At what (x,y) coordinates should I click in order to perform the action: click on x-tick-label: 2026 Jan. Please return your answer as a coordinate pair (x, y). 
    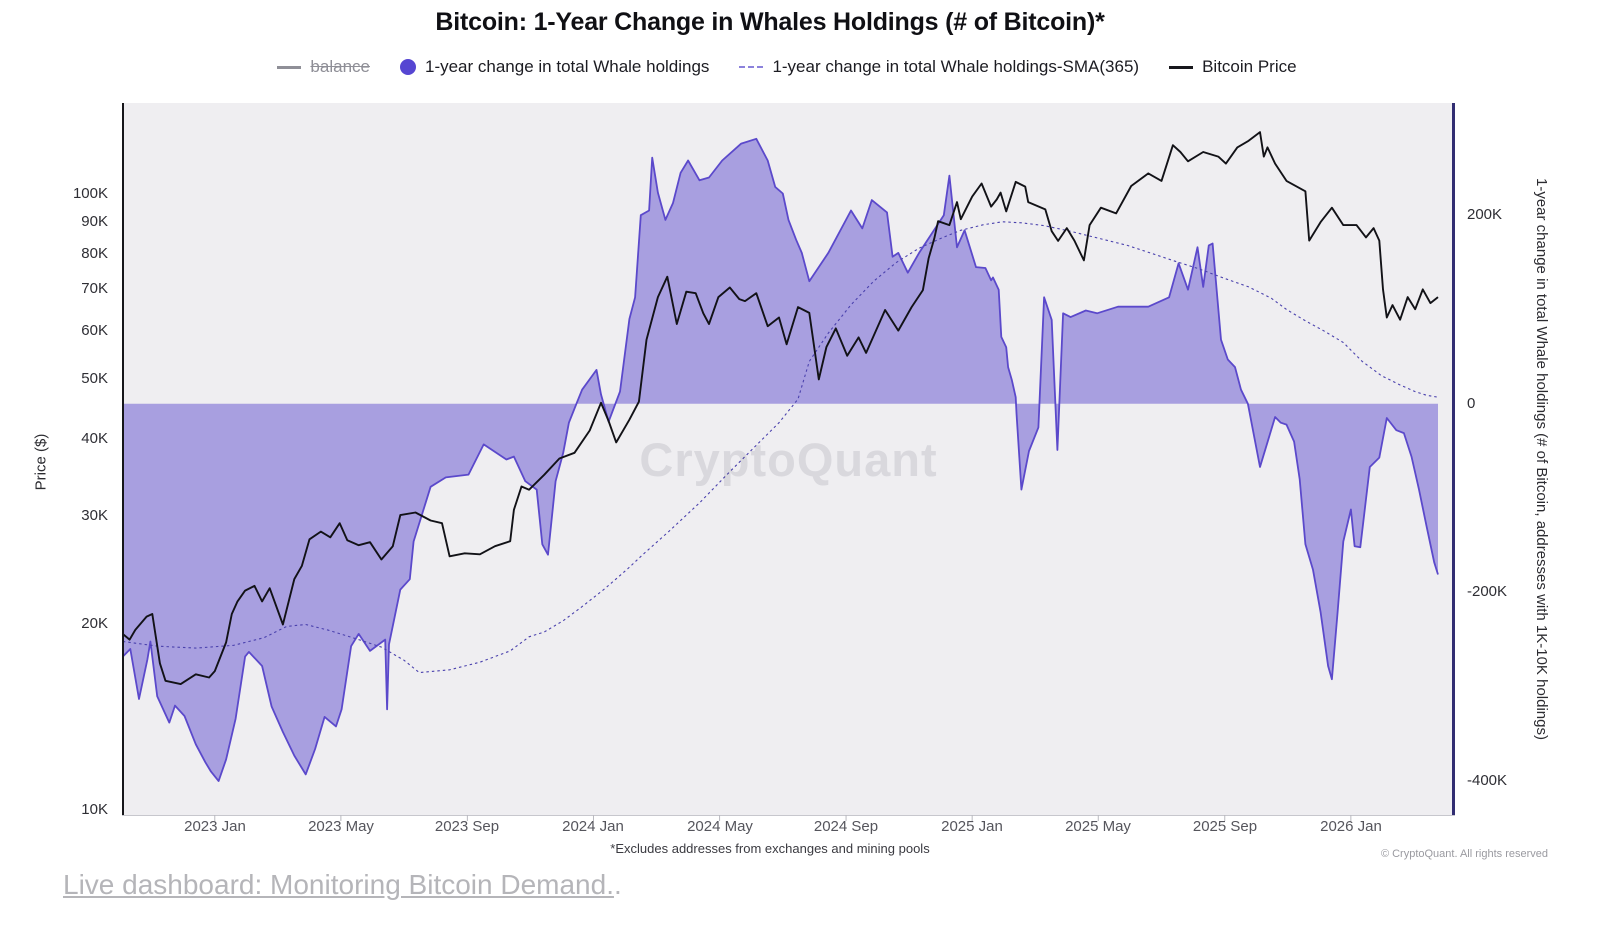
    Looking at the image, I should click on (1351, 826).